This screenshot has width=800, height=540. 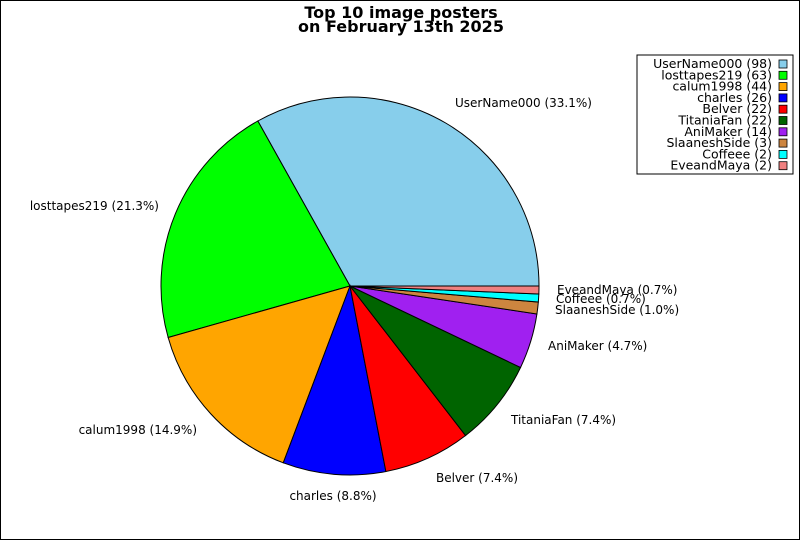 What do you see at coordinates (334, 380) in the screenshot?
I see `pie-slice-charles` at bounding box center [334, 380].